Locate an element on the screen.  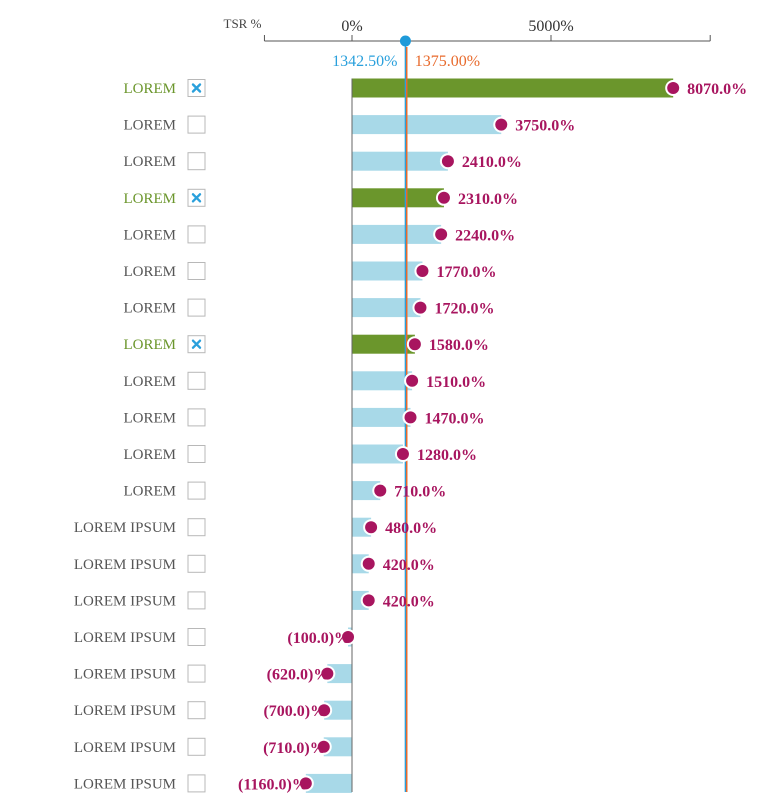
value-label: (710.0)% is located at coordinates (294, 748).